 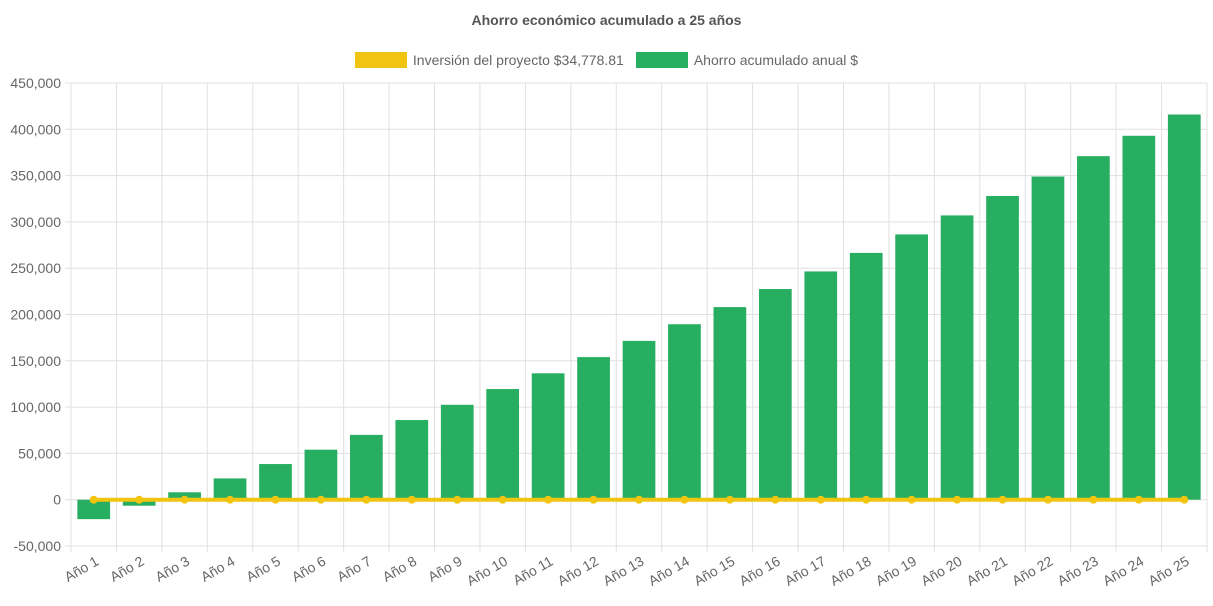 What do you see at coordinates (218, 569) in the screenshot?
I see `x-tick-label: Año 4` at bounding box center [218, 569].